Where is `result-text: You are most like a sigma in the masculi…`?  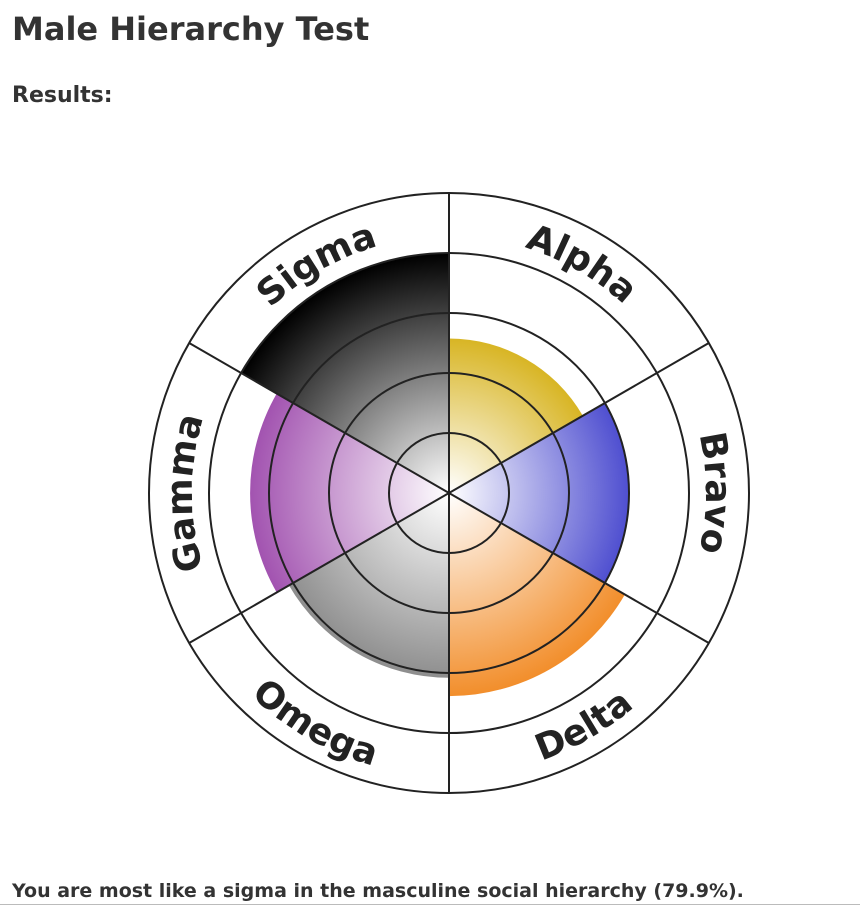
result-text: You are most like a sigma in the masculi… is located at coordinates (378, 891).